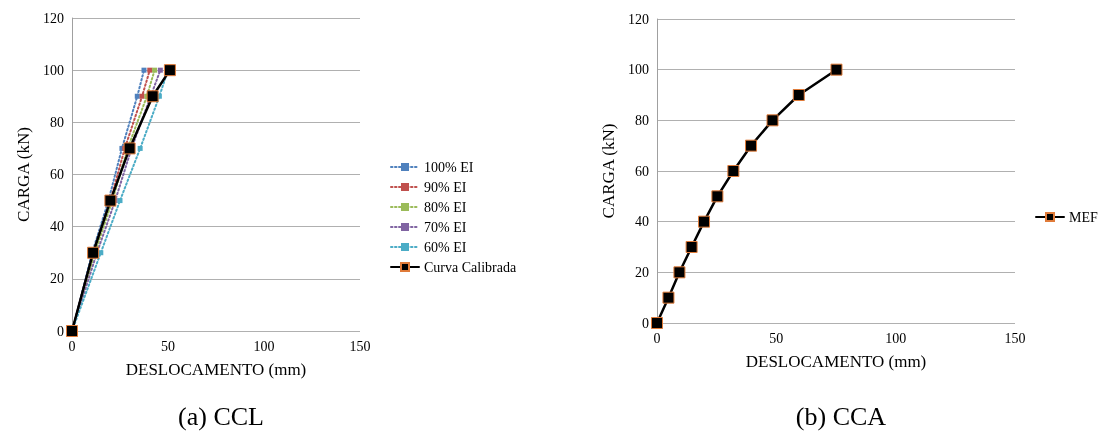 This screenshot has width=1107, height=434. I want to click on legend-label: 60% EI, so click(445, 247).